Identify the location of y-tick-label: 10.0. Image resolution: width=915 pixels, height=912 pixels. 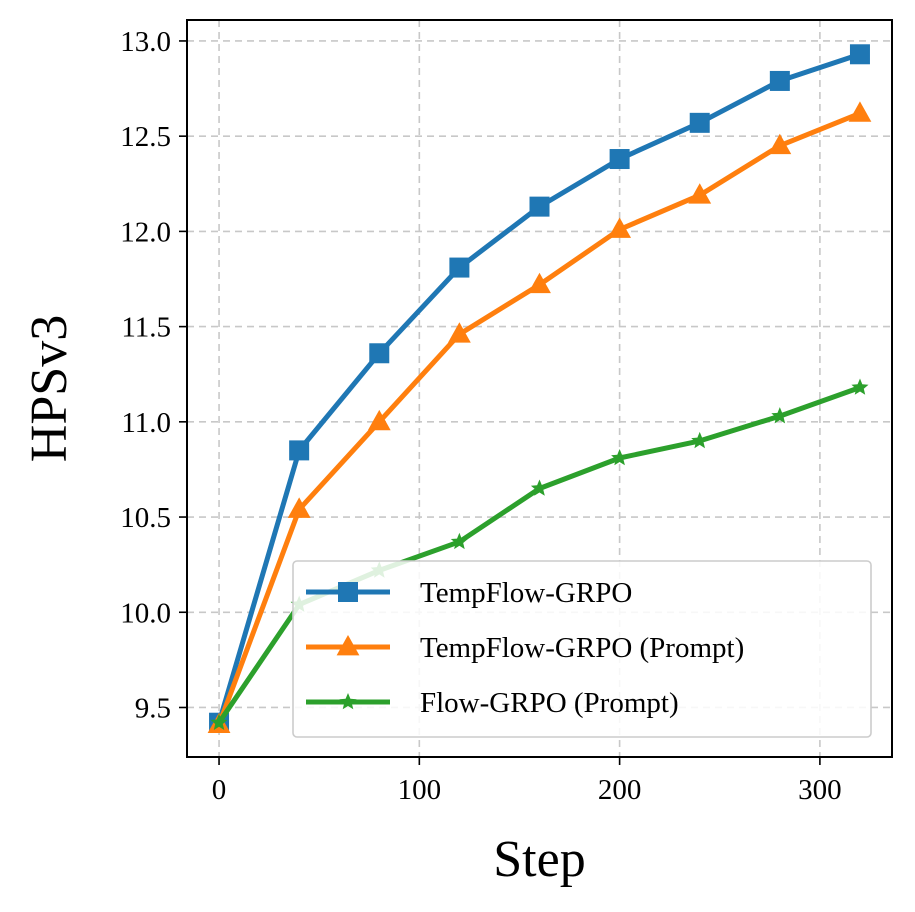
(145, 613).